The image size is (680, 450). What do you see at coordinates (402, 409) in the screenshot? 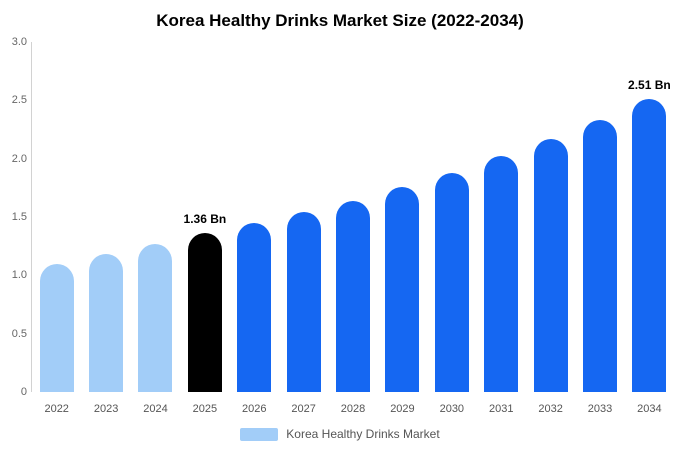
I see `x-axis-label: 2029` at bounding box center [402, 409].